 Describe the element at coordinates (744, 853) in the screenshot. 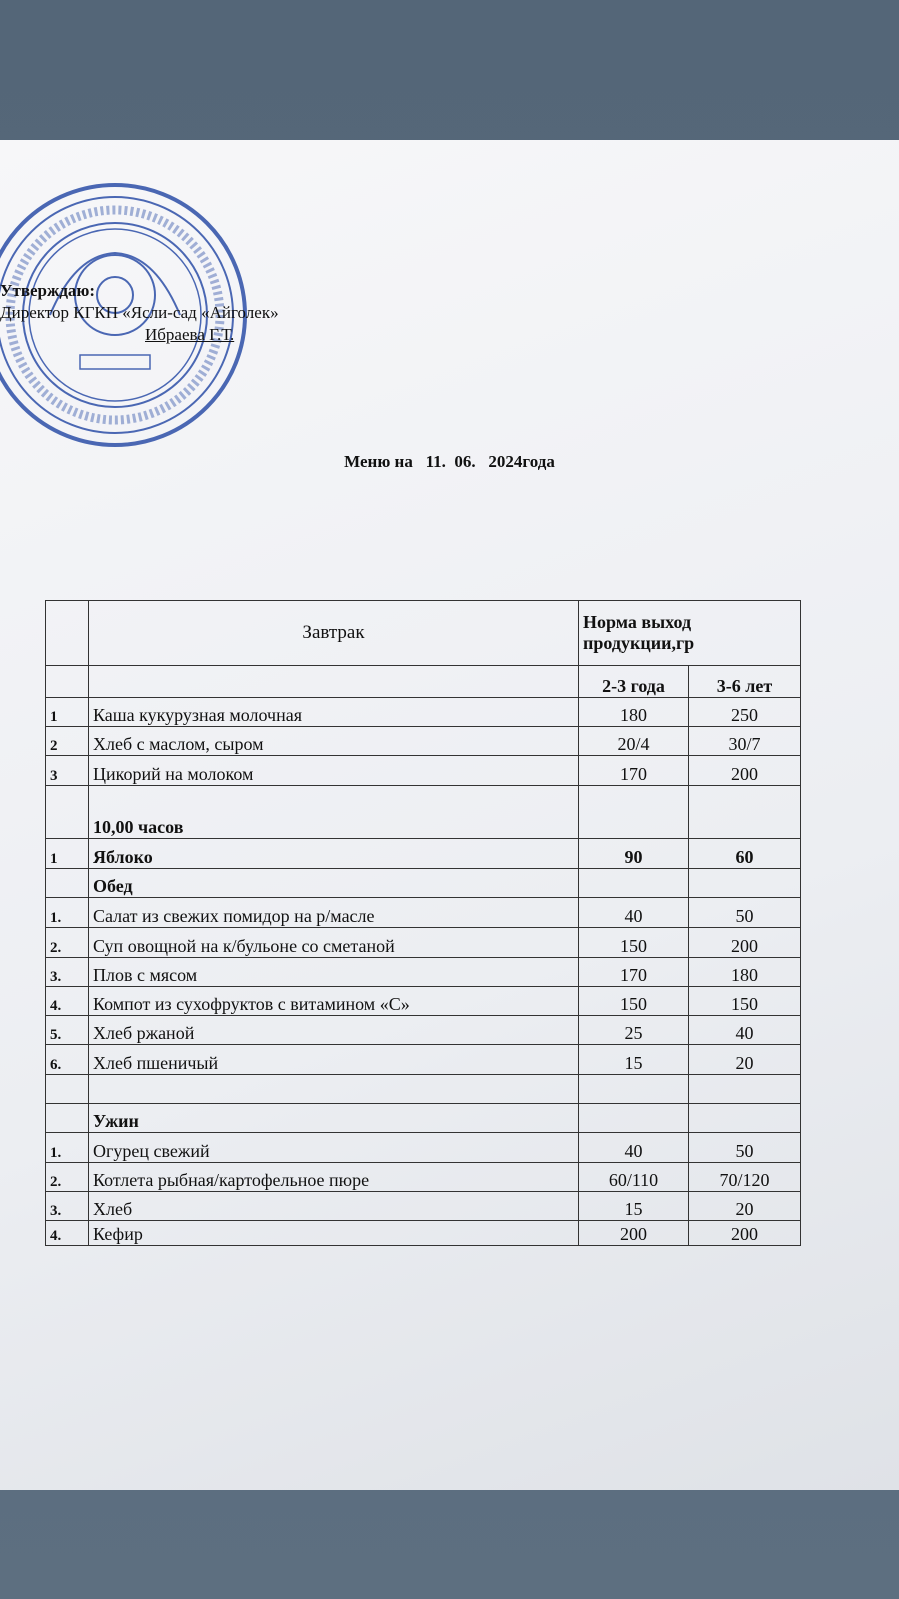

I see `portion-3-6: 60` at that location.